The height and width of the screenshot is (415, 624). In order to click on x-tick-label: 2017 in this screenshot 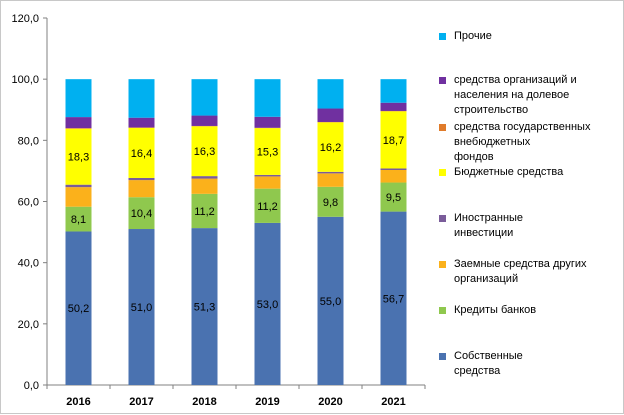, I will do `click(141, 402)`.